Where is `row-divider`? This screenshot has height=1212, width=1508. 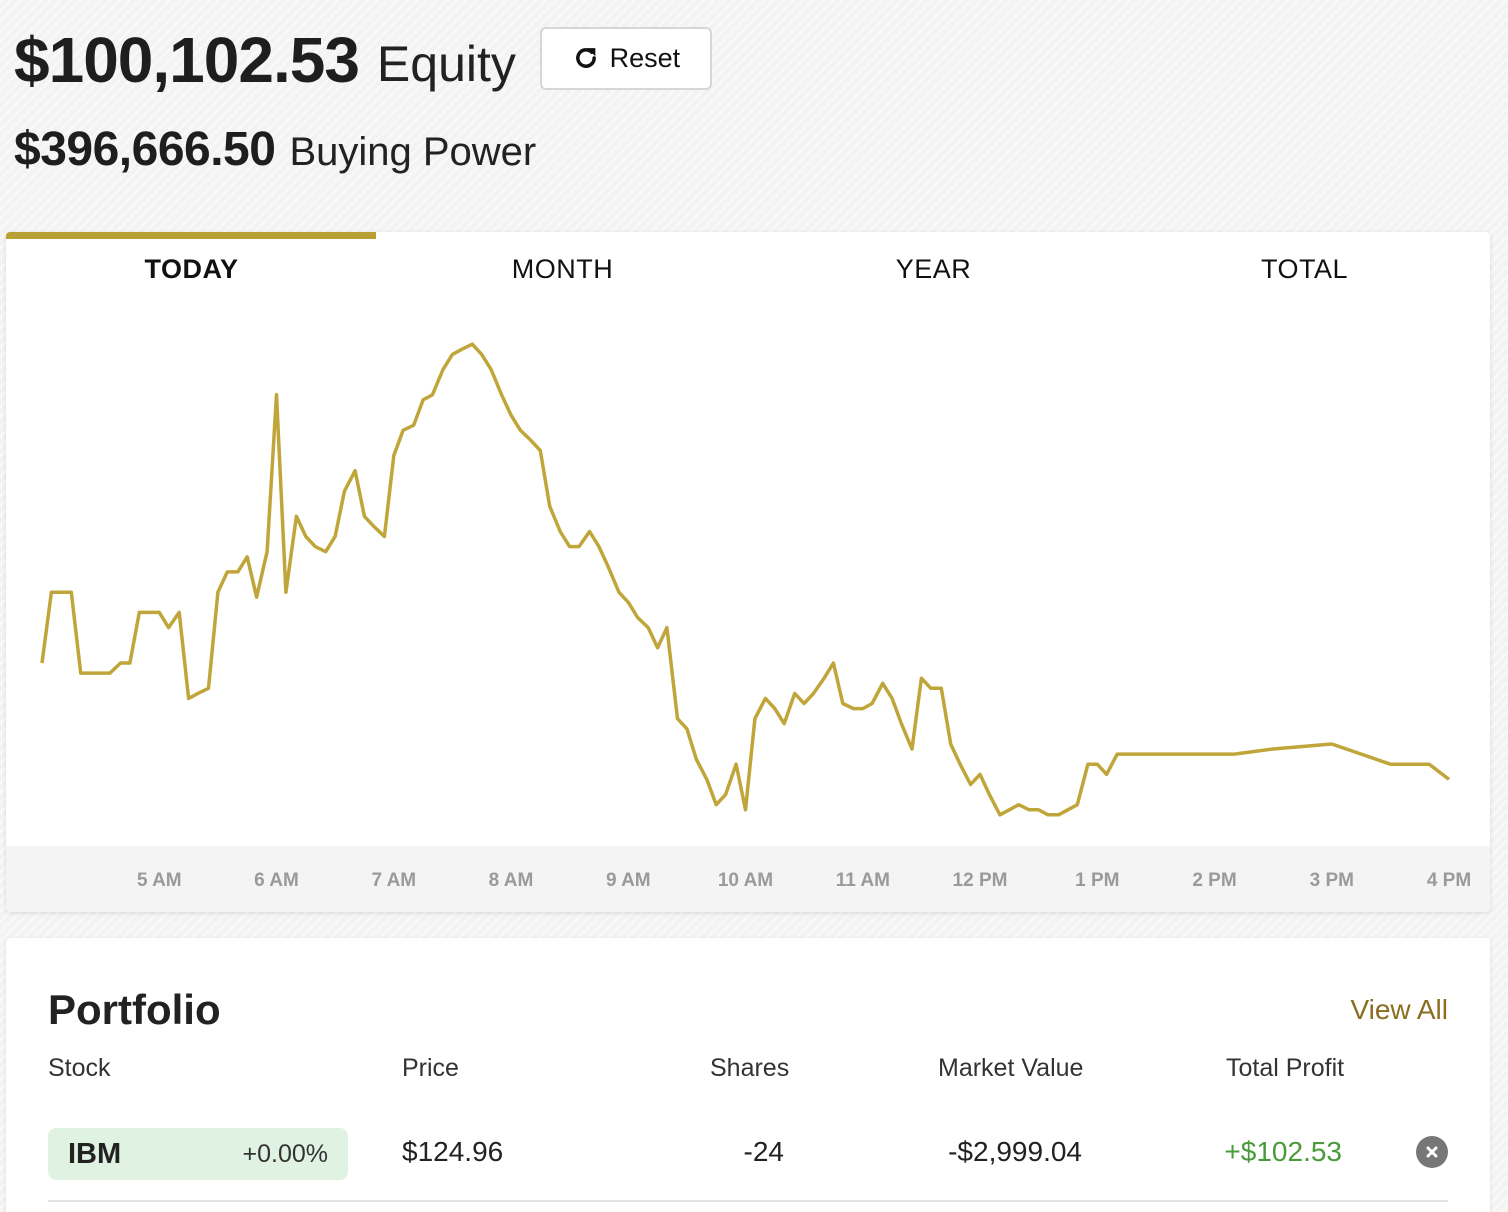 row-divider is located at coordinates (748, 1201).